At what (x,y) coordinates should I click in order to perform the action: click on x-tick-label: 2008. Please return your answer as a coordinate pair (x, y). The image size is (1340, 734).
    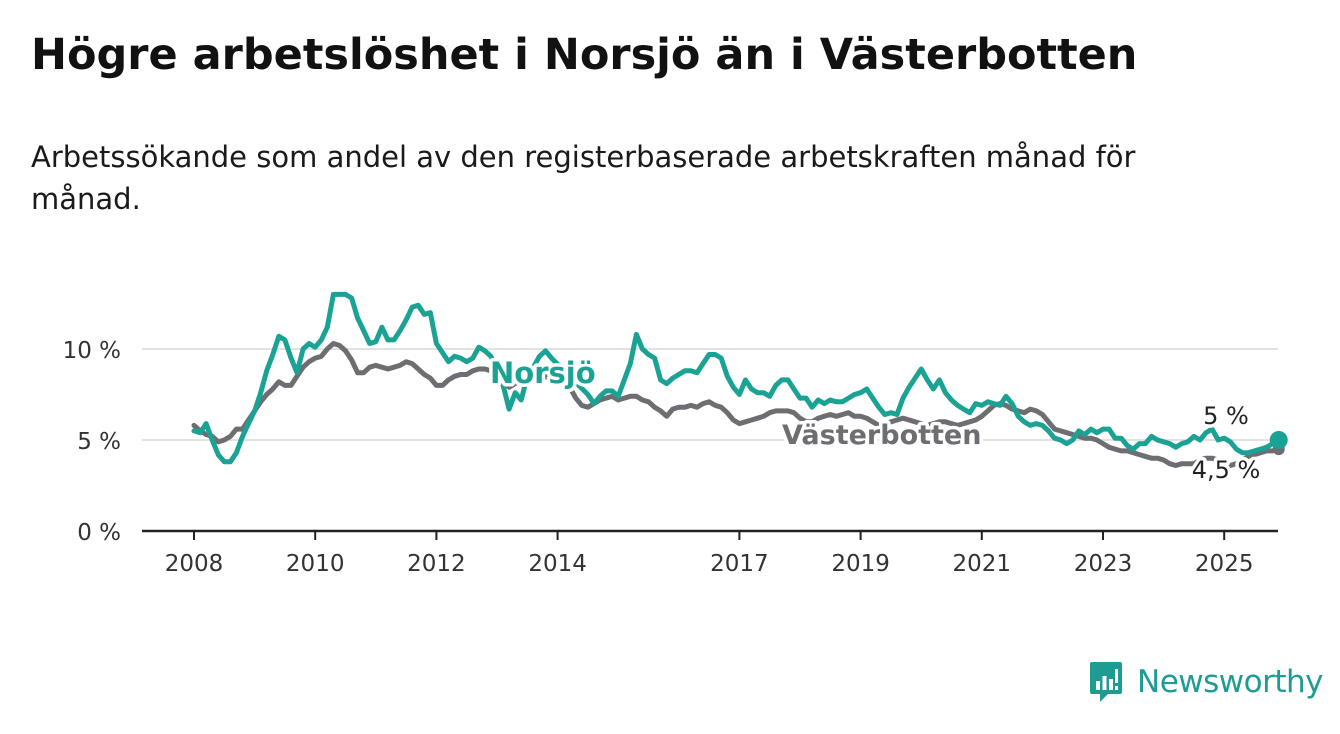
    Looking at the image, I should click on (194, 564).